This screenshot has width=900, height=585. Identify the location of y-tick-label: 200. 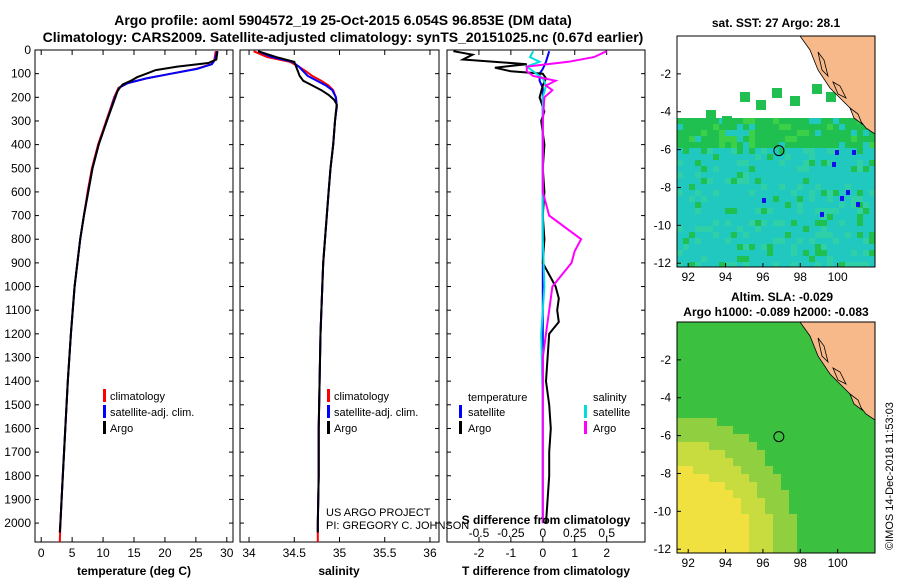
(21, 97).